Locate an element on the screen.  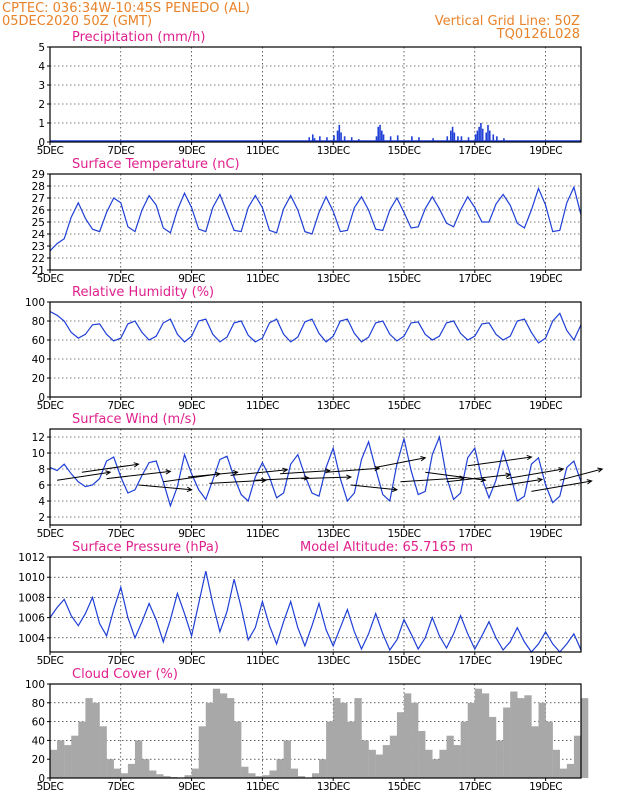
panel-title-cloud-cover: Cloud Cover (%) is located at coordinates (125, 674).